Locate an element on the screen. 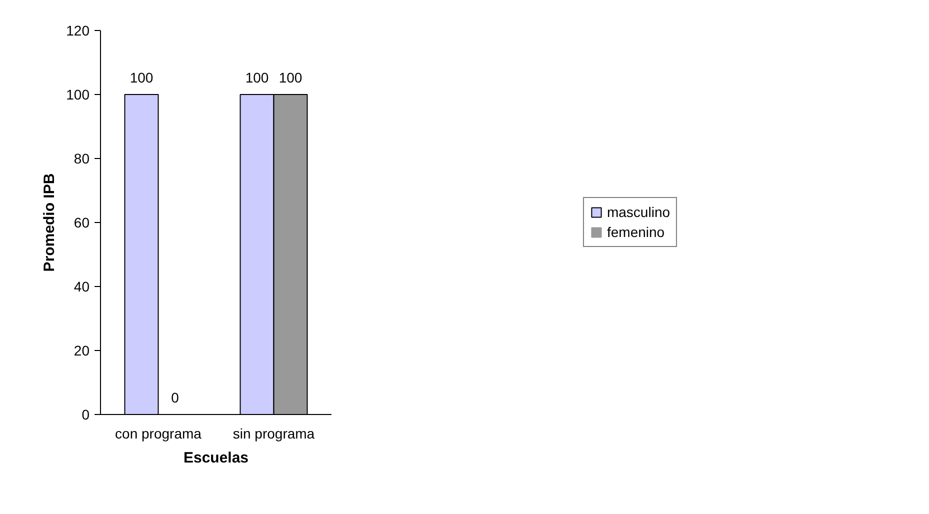 The width and height of the screenshot is (929, 514). y-tick-label: 60 is located at coordinates (82, 222).